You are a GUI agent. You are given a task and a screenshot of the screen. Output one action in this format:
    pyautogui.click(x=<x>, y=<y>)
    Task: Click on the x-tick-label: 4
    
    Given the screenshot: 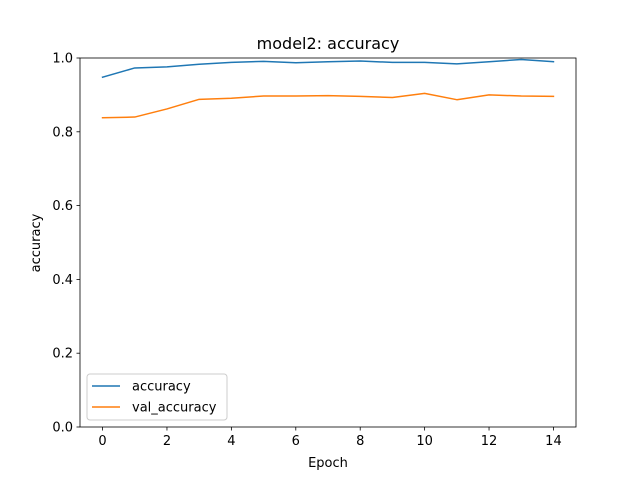 What is the action you would take?
    pyautogui.click(x=231, y=441)
    